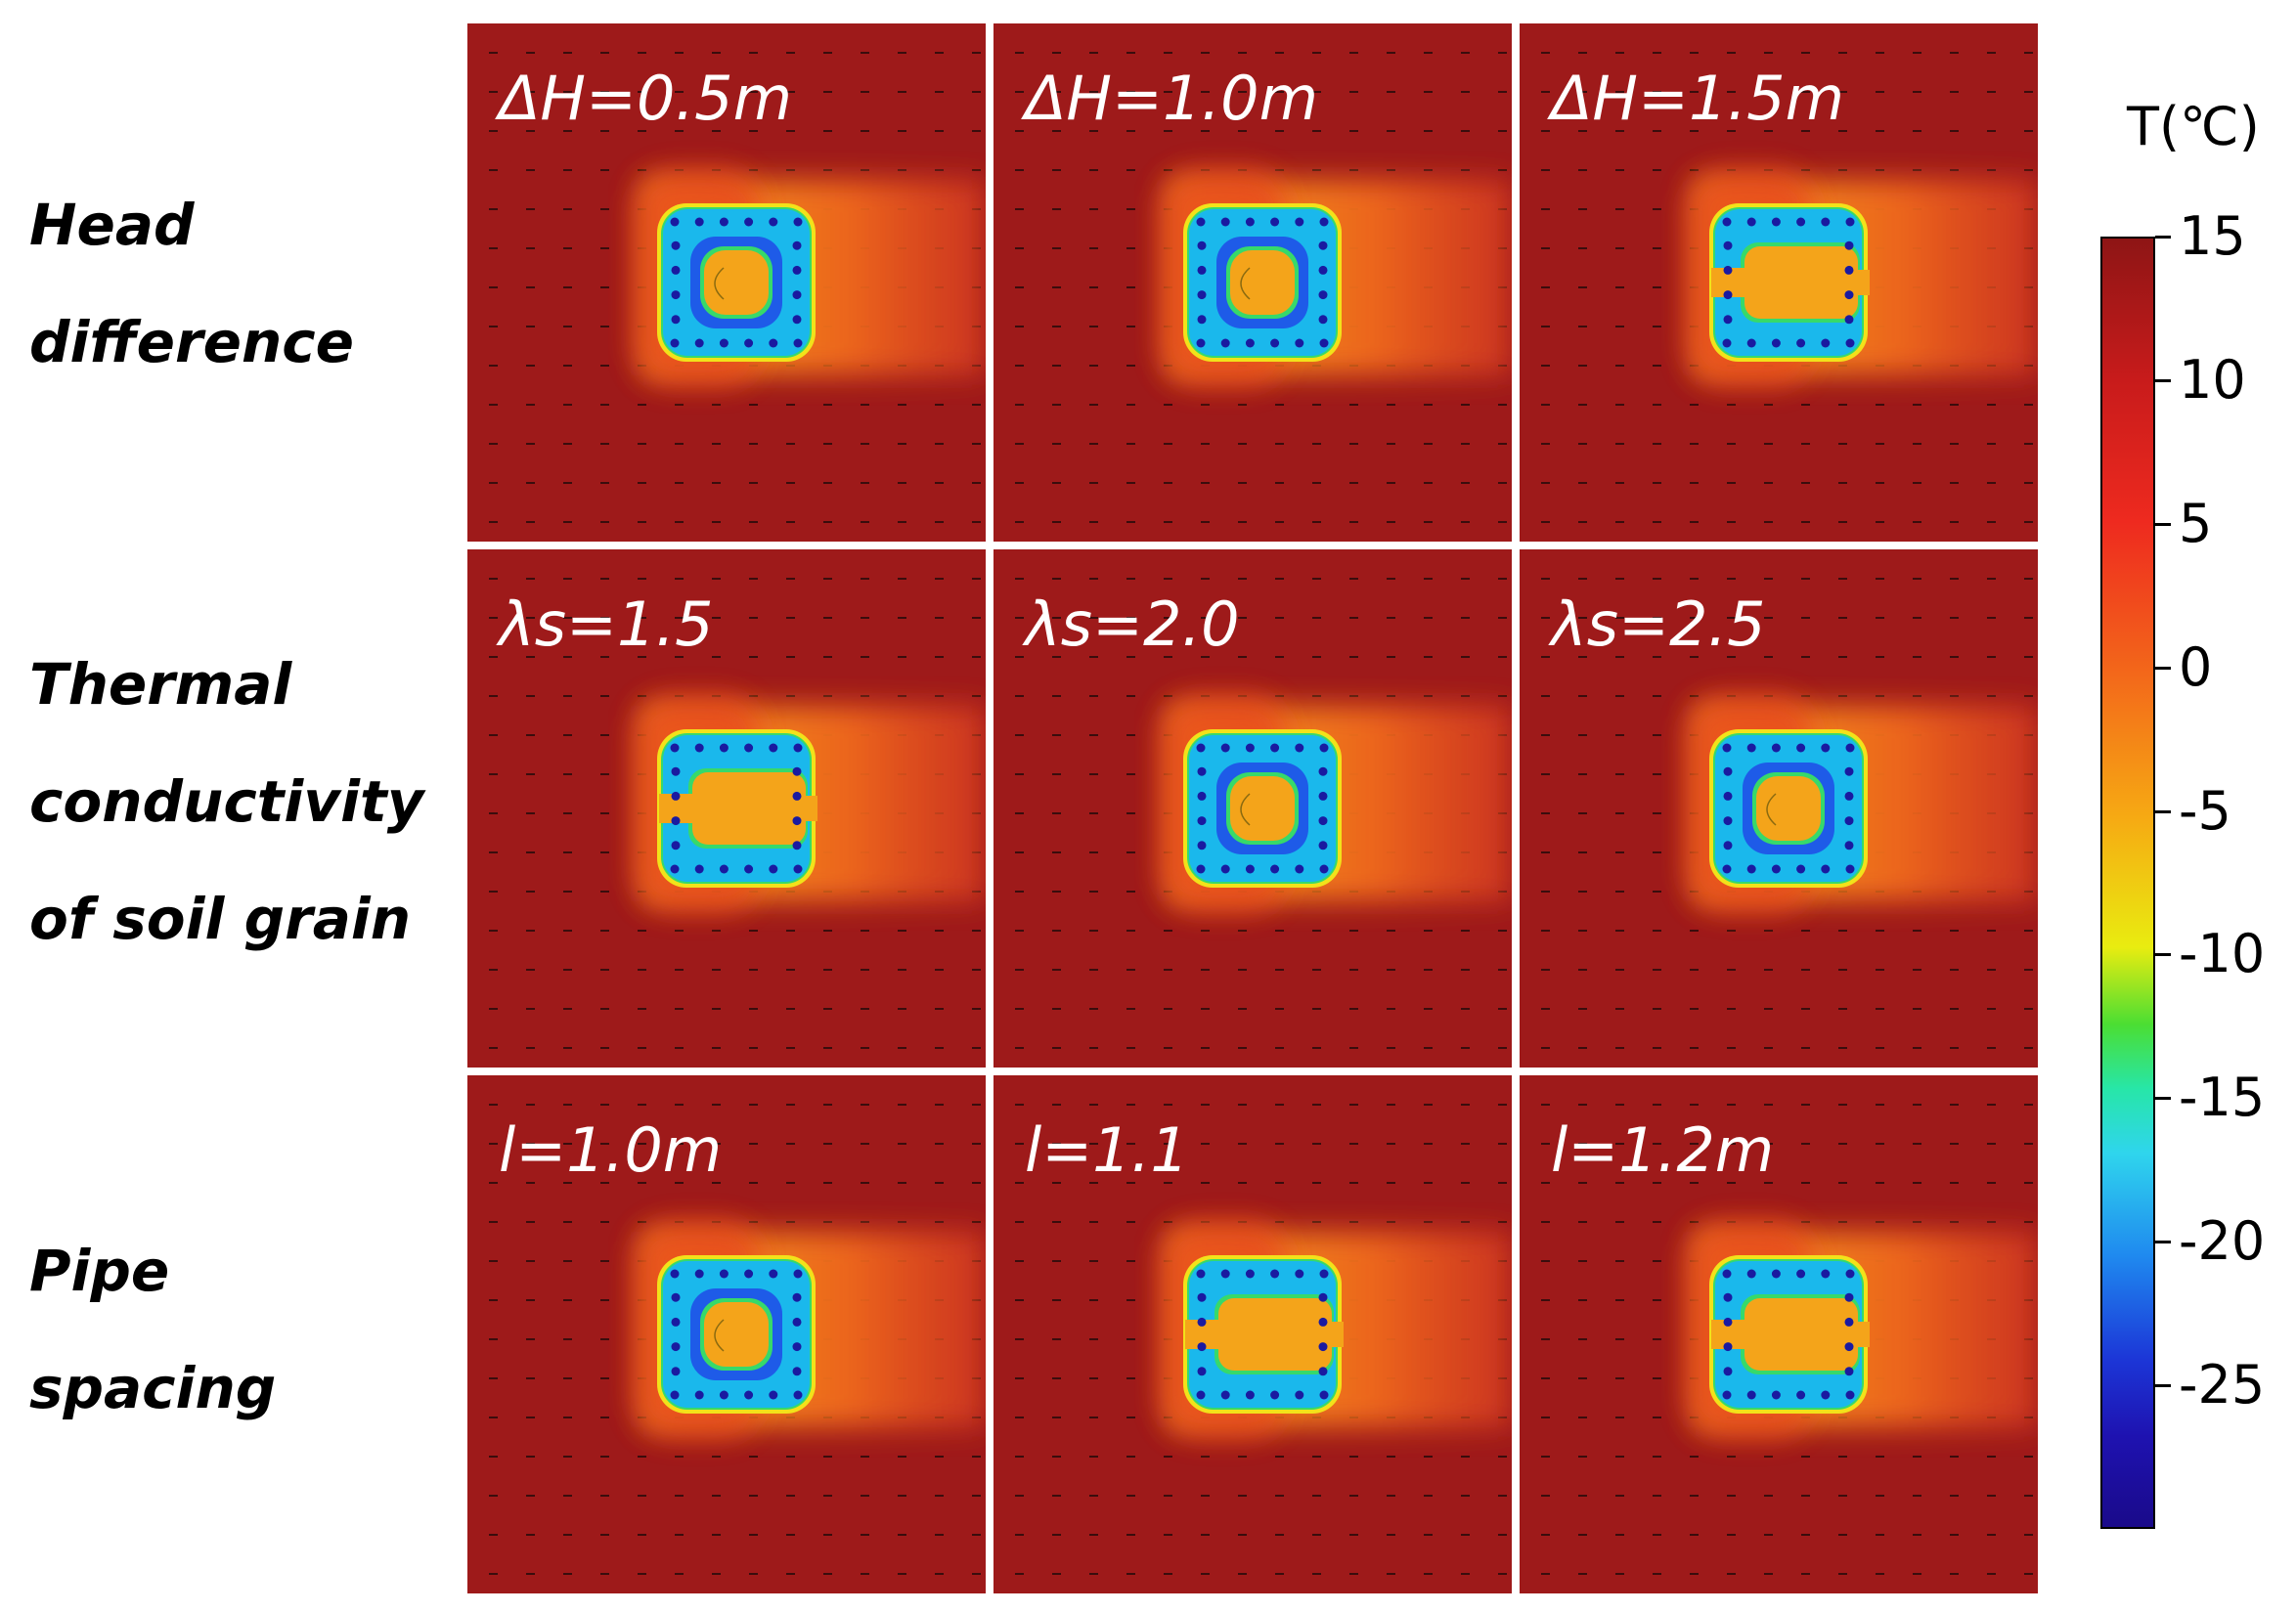  Describe the element at coordinates (220, 919) in the screenshot. I see `row-label-line: of soil grain` at that location.